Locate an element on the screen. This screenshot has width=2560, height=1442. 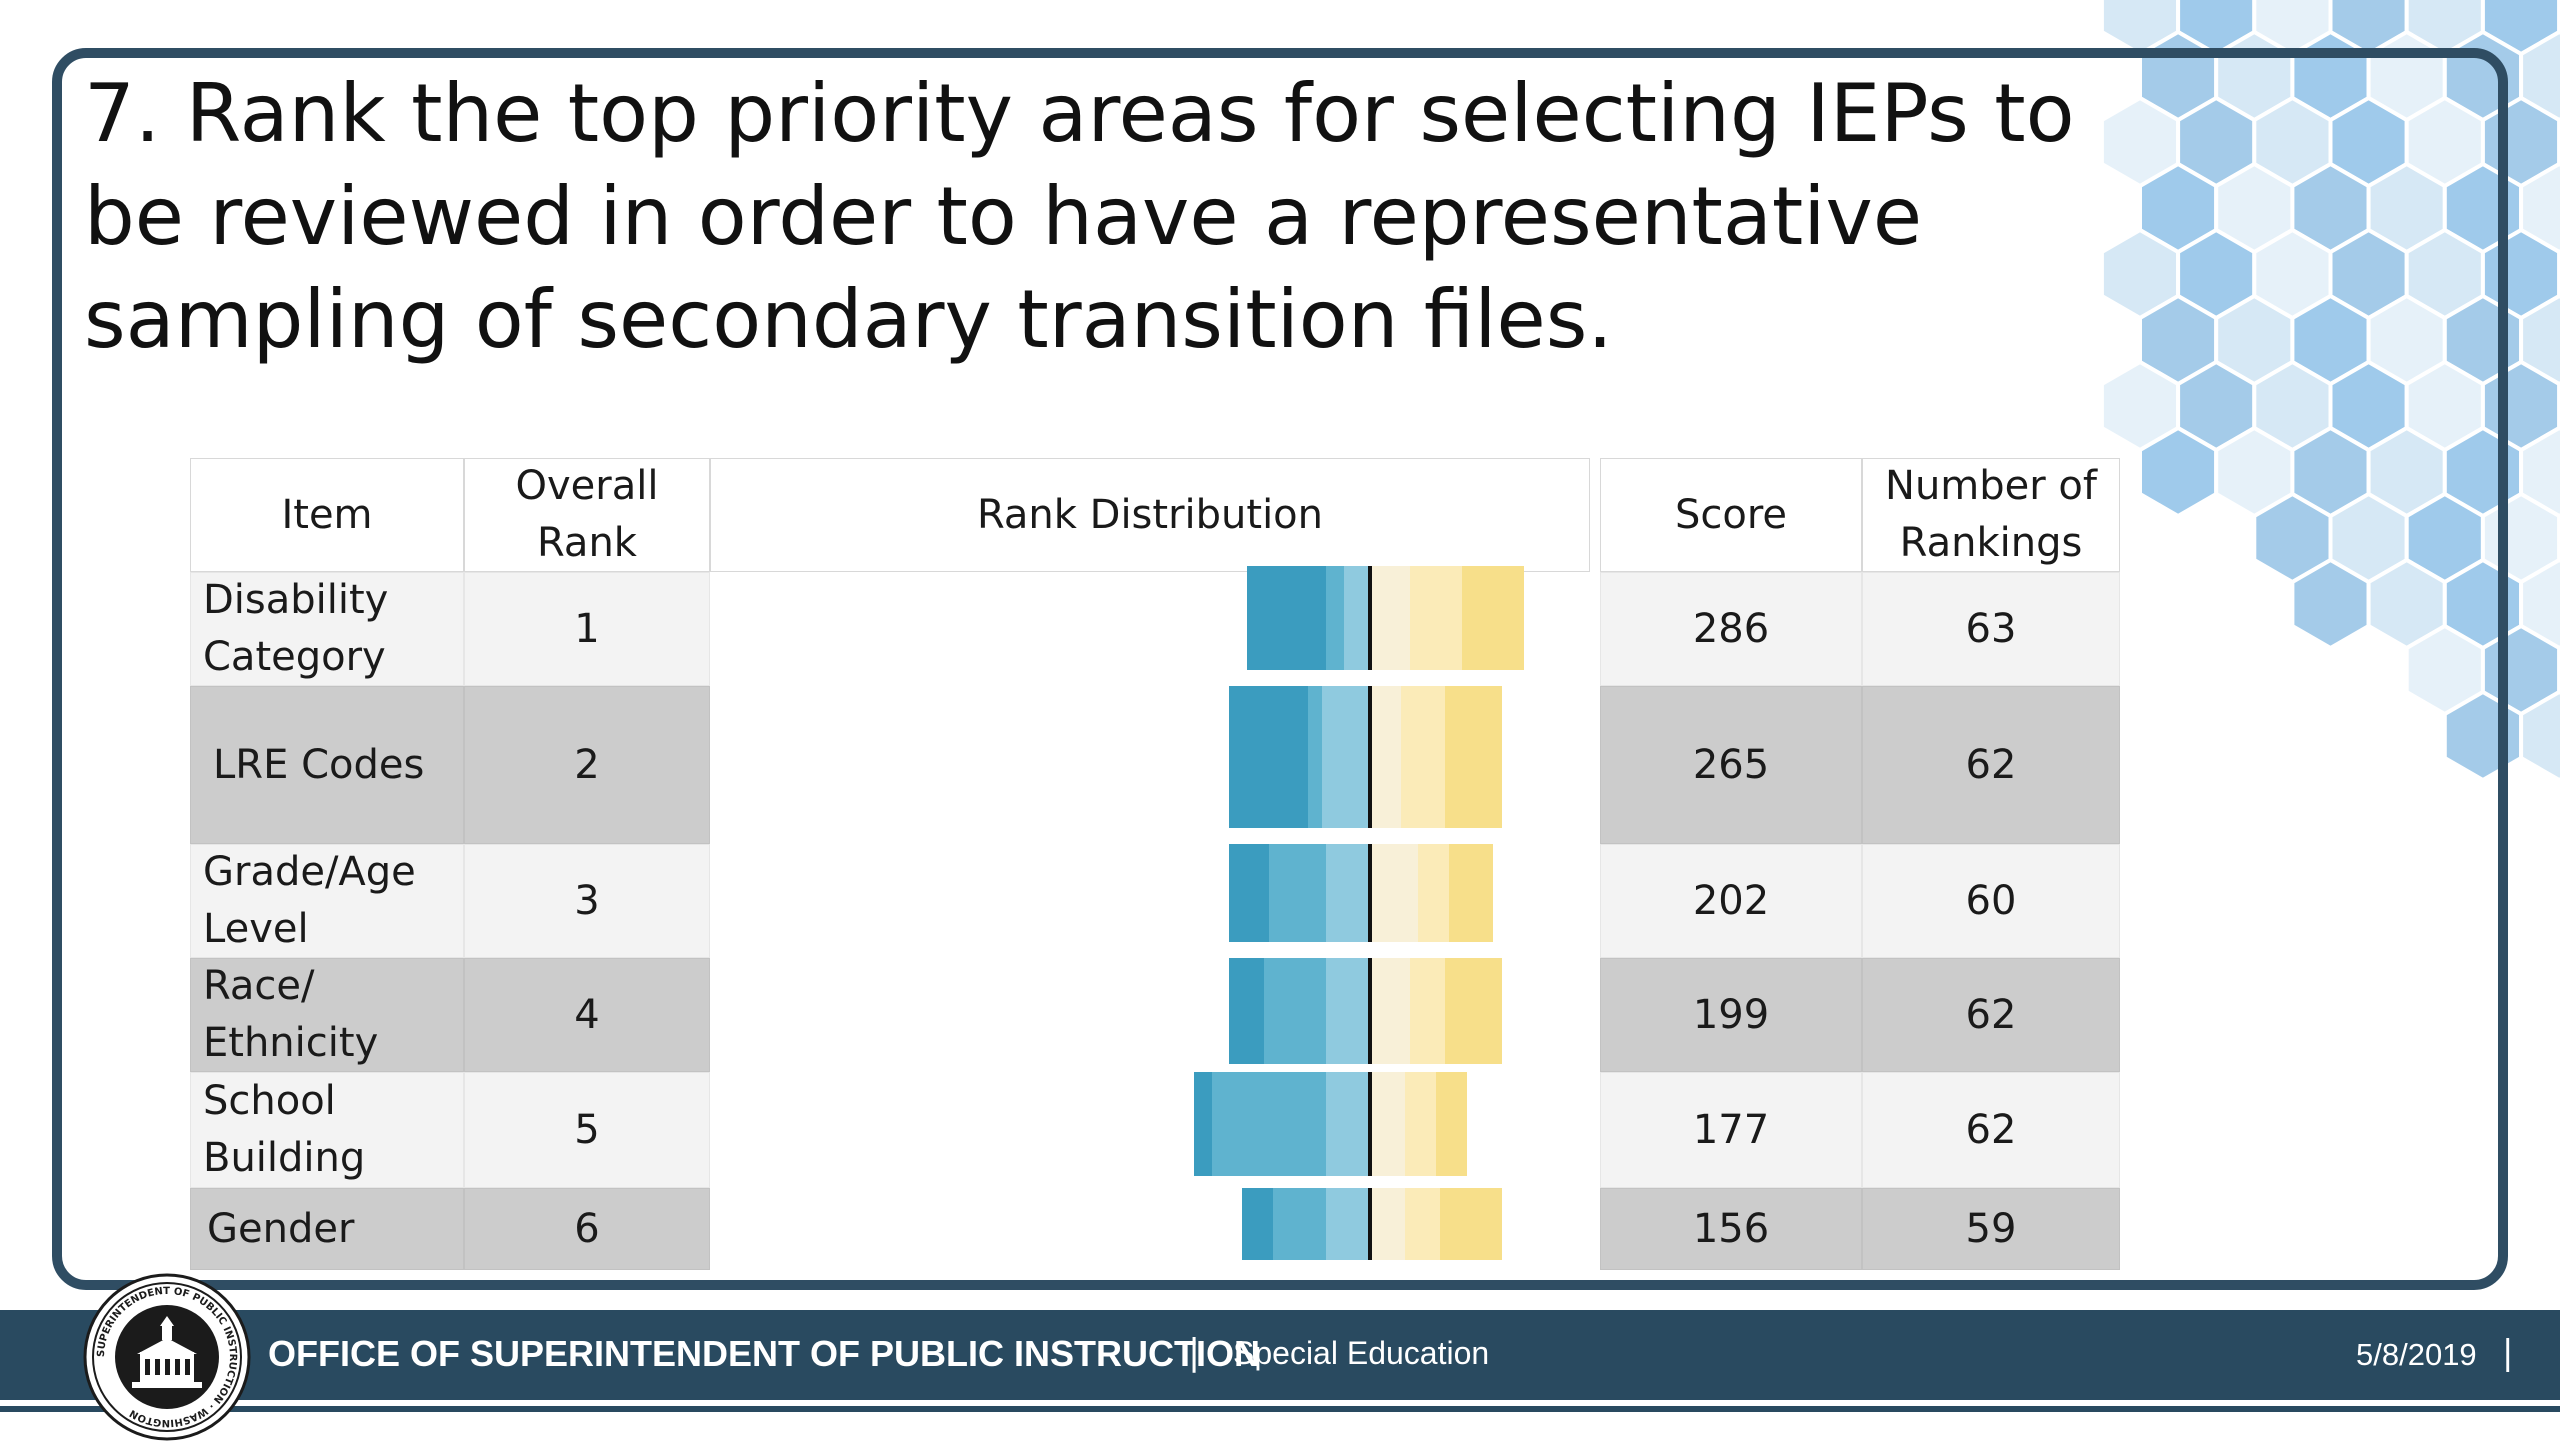
hexagon-tile is located at coordinates (2539, 736).